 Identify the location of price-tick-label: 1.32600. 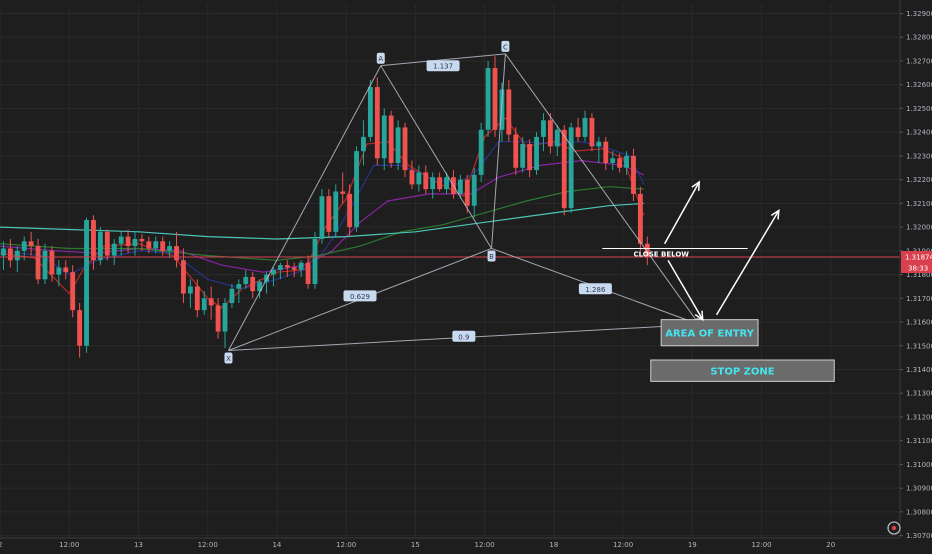
(919, 85).